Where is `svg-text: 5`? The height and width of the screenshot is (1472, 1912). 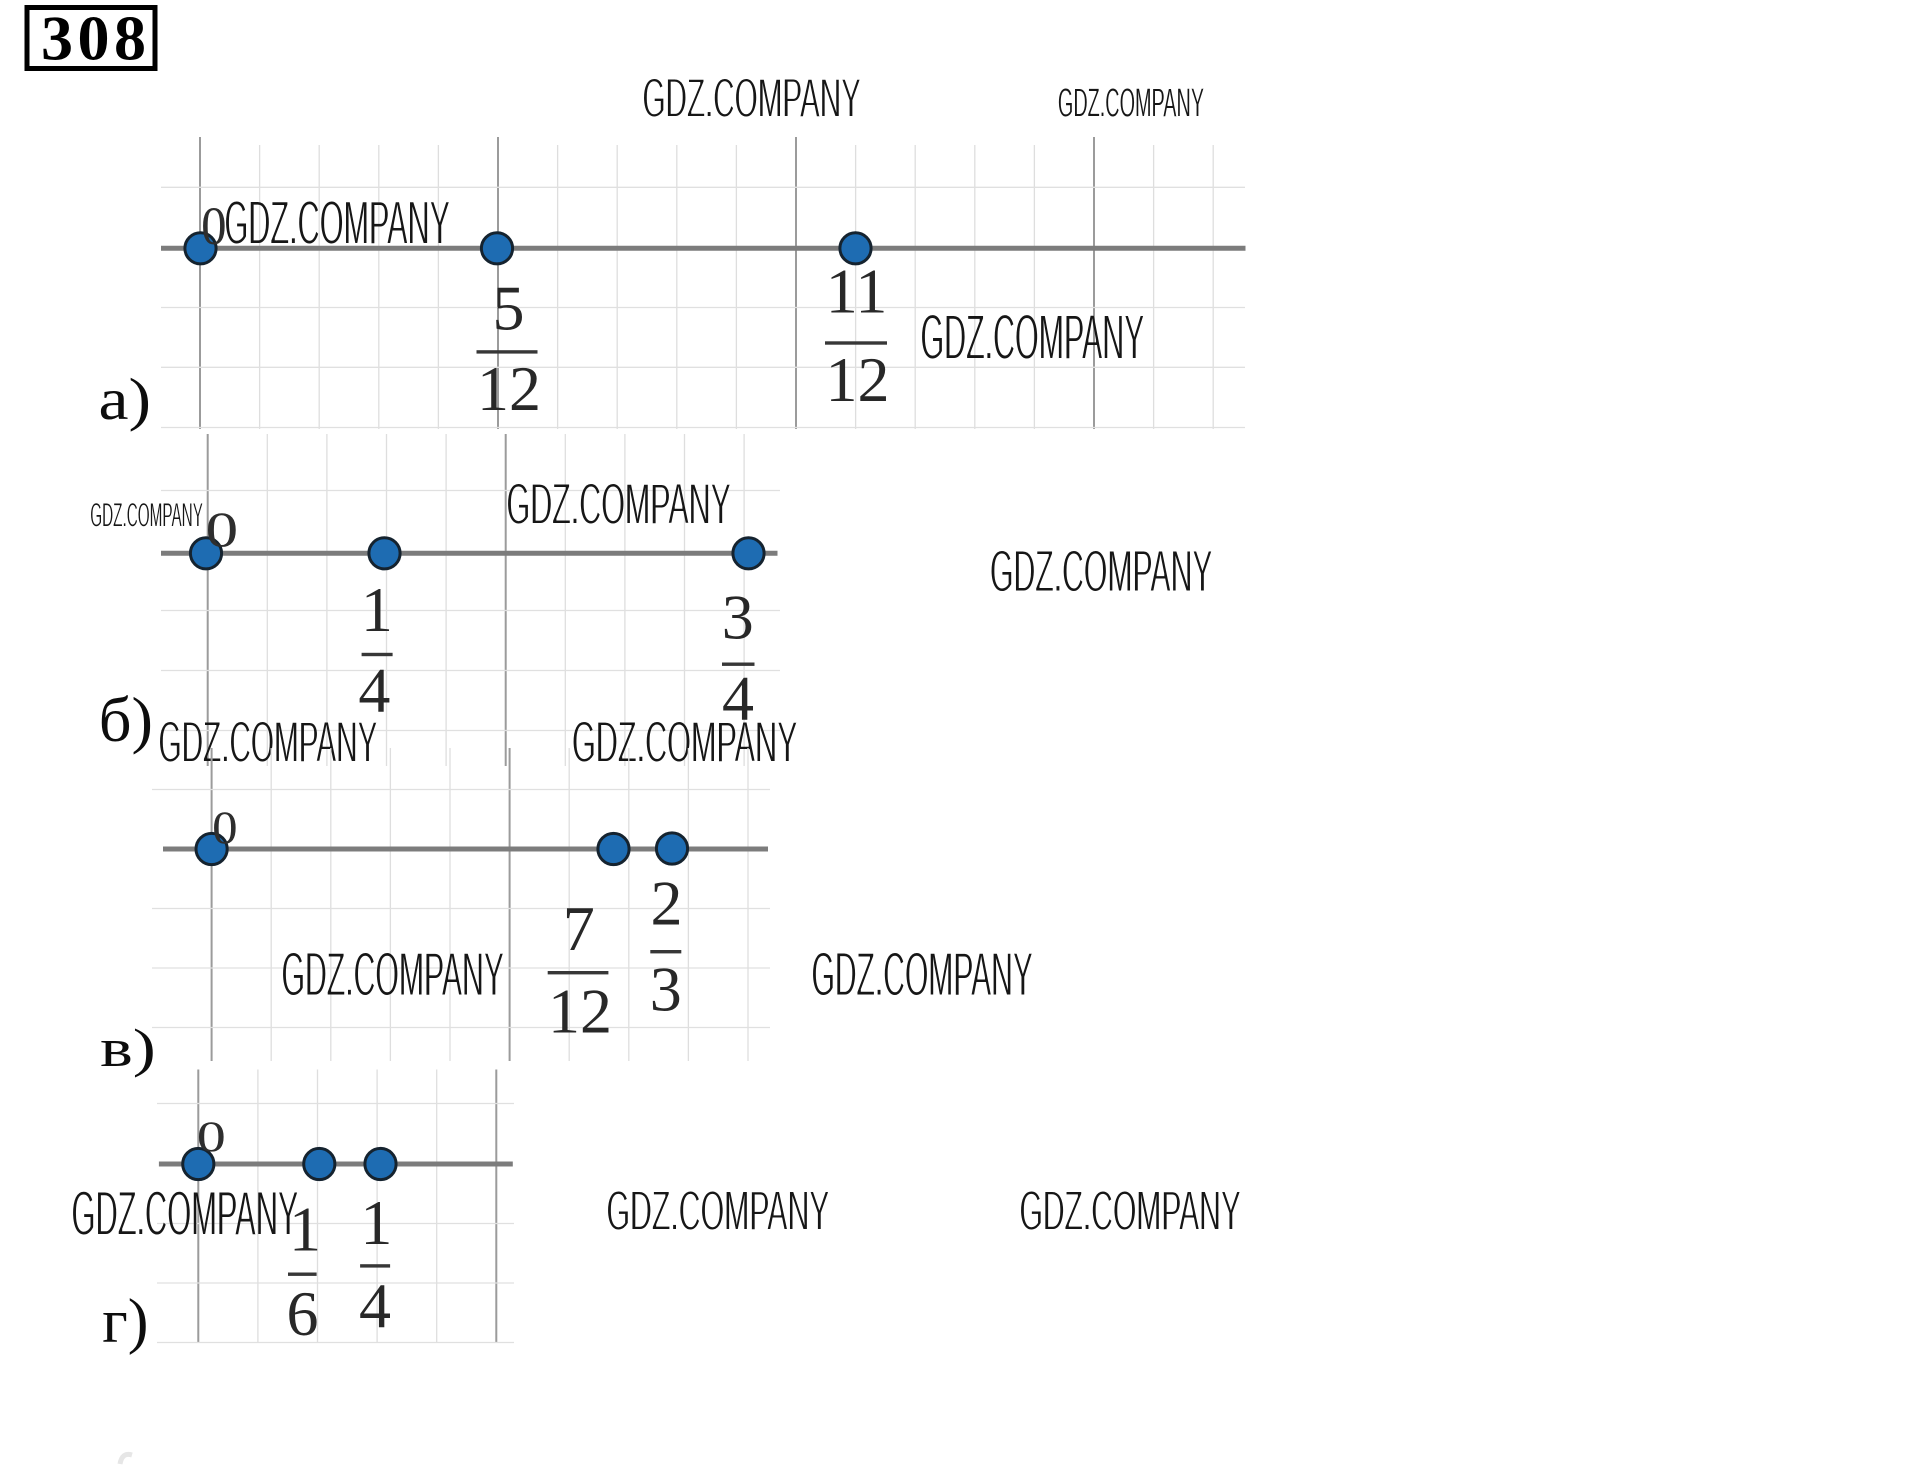
svg-text: 5 is located at coordinates (509, 307).